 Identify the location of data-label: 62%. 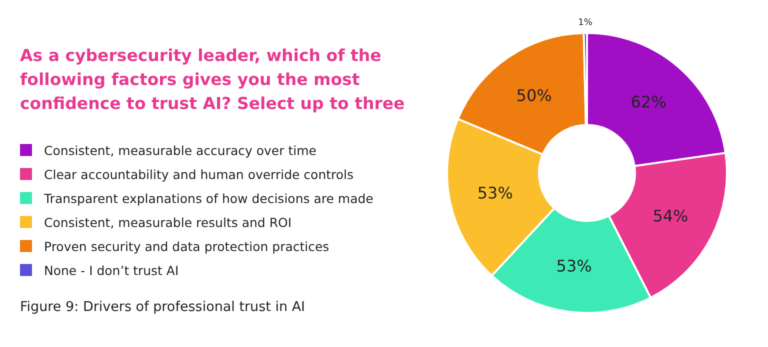
(648, 102).